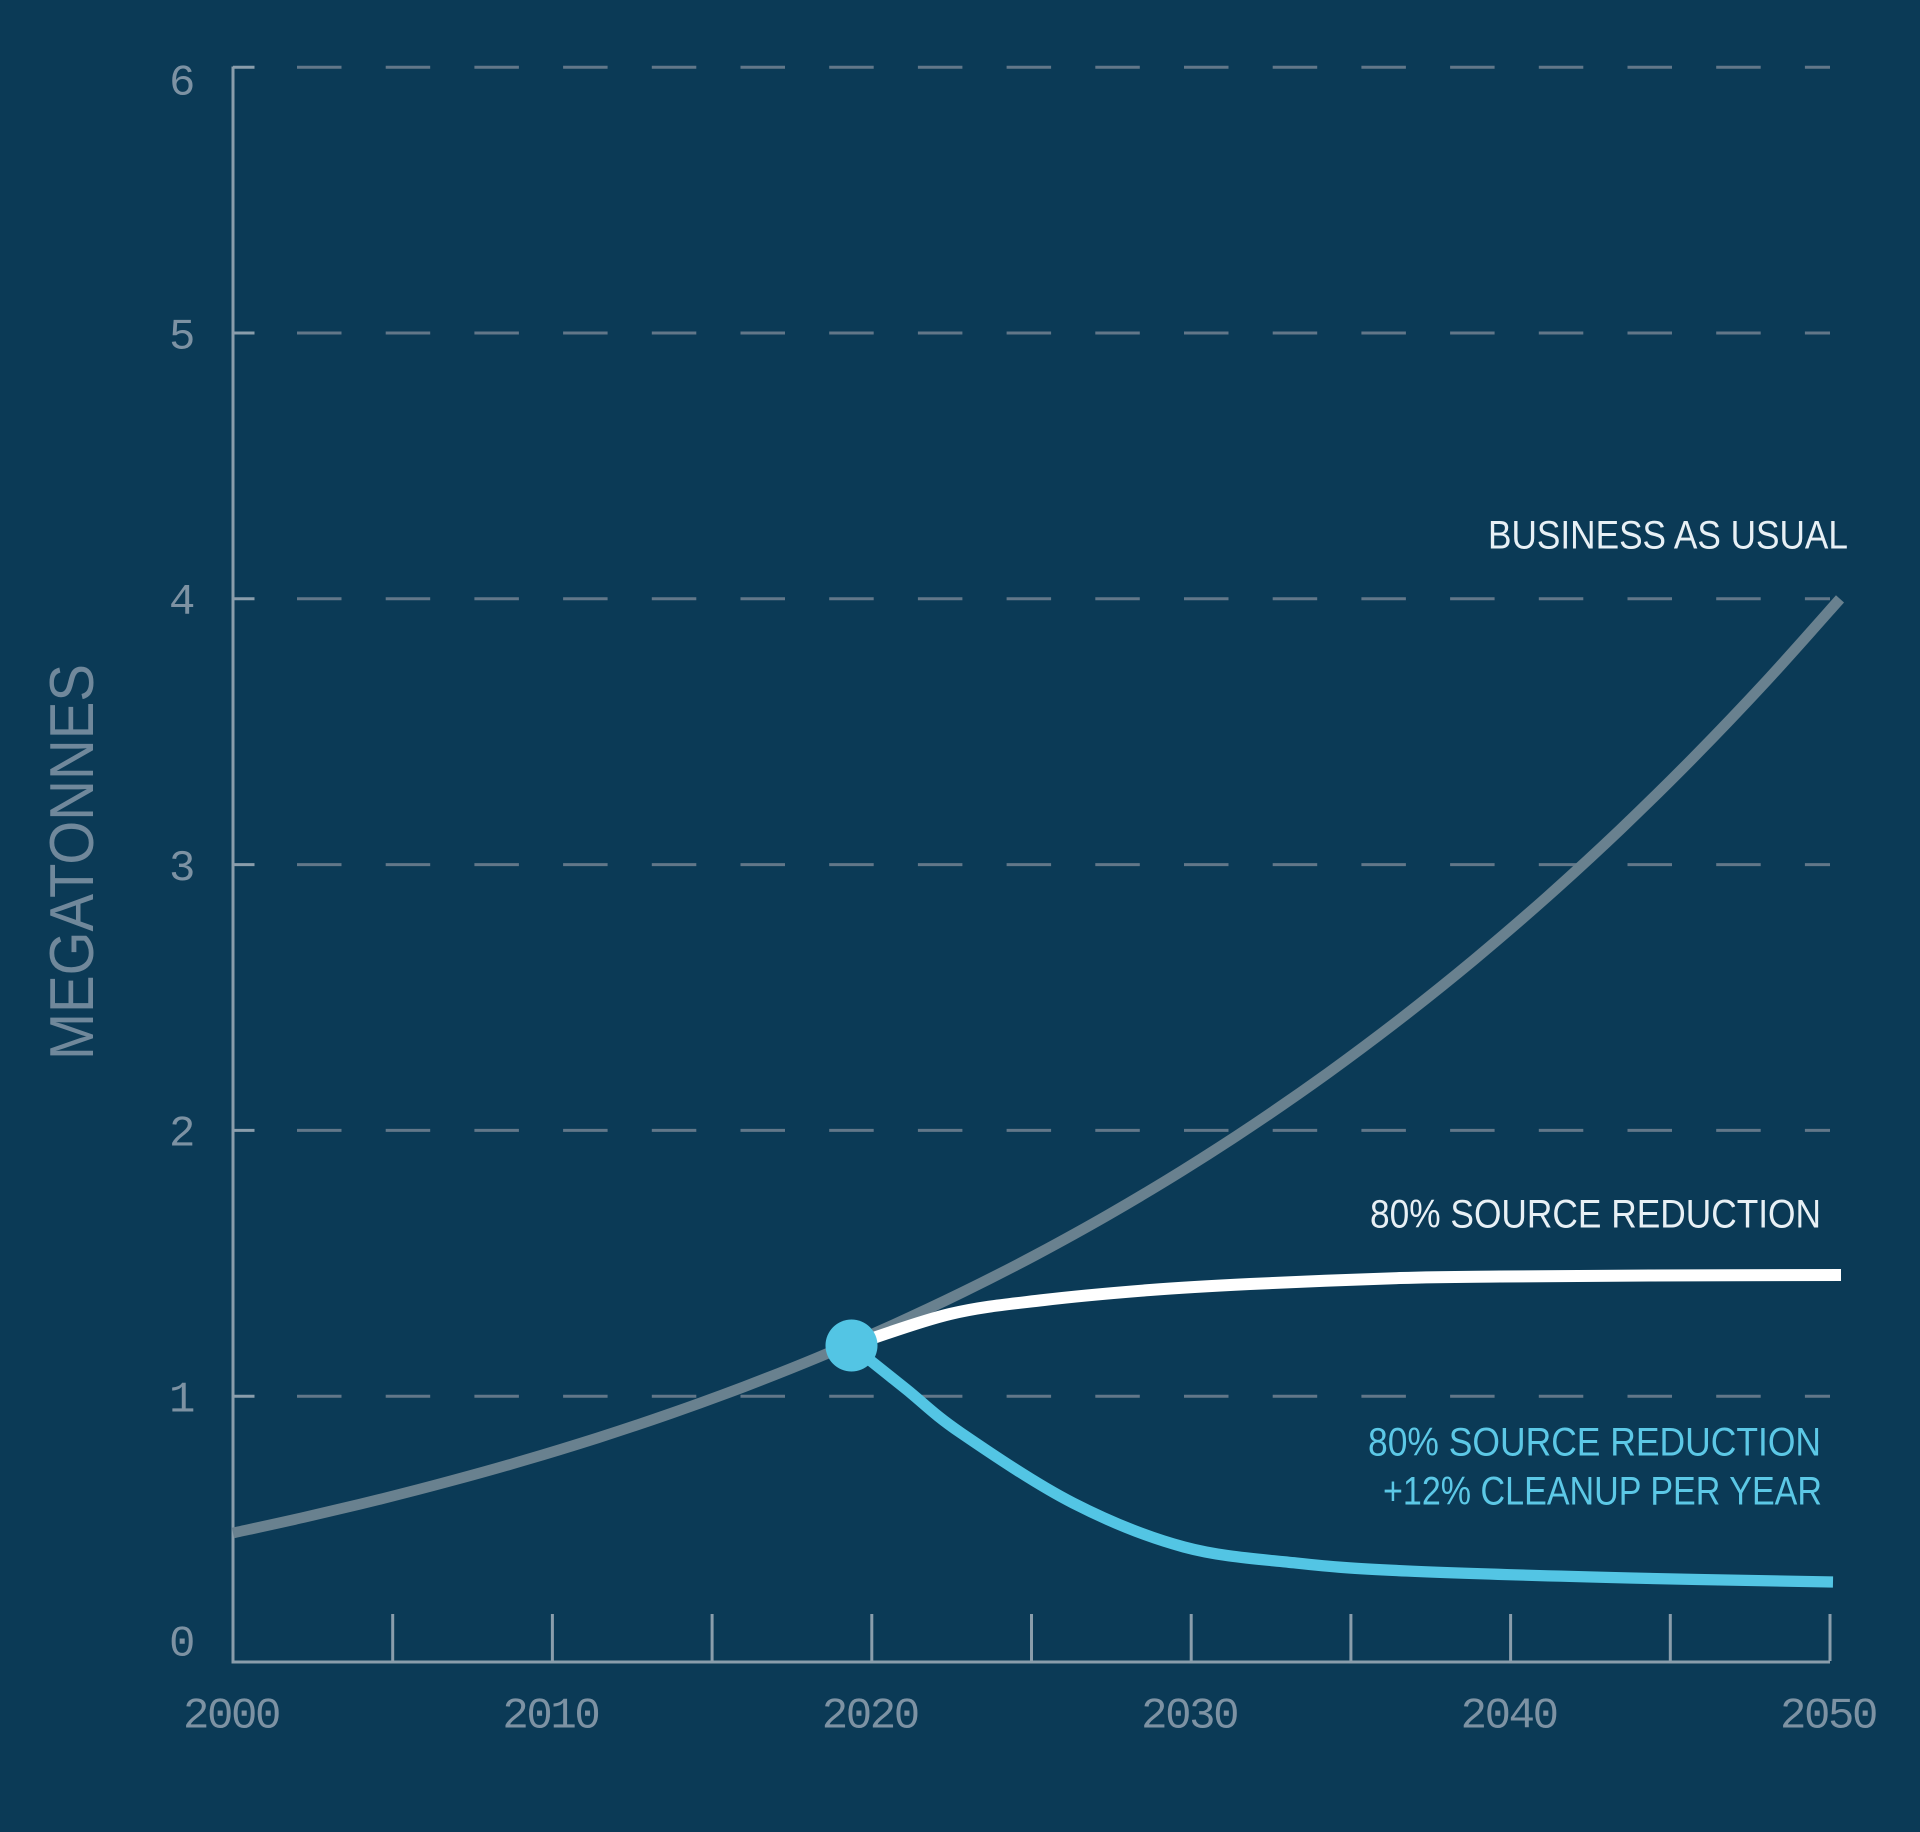 This screenshot has height=1832, width=1920. Describe the element at coordinates (181, 83) in the screenshot. I see `svg-text: 6` at that location.